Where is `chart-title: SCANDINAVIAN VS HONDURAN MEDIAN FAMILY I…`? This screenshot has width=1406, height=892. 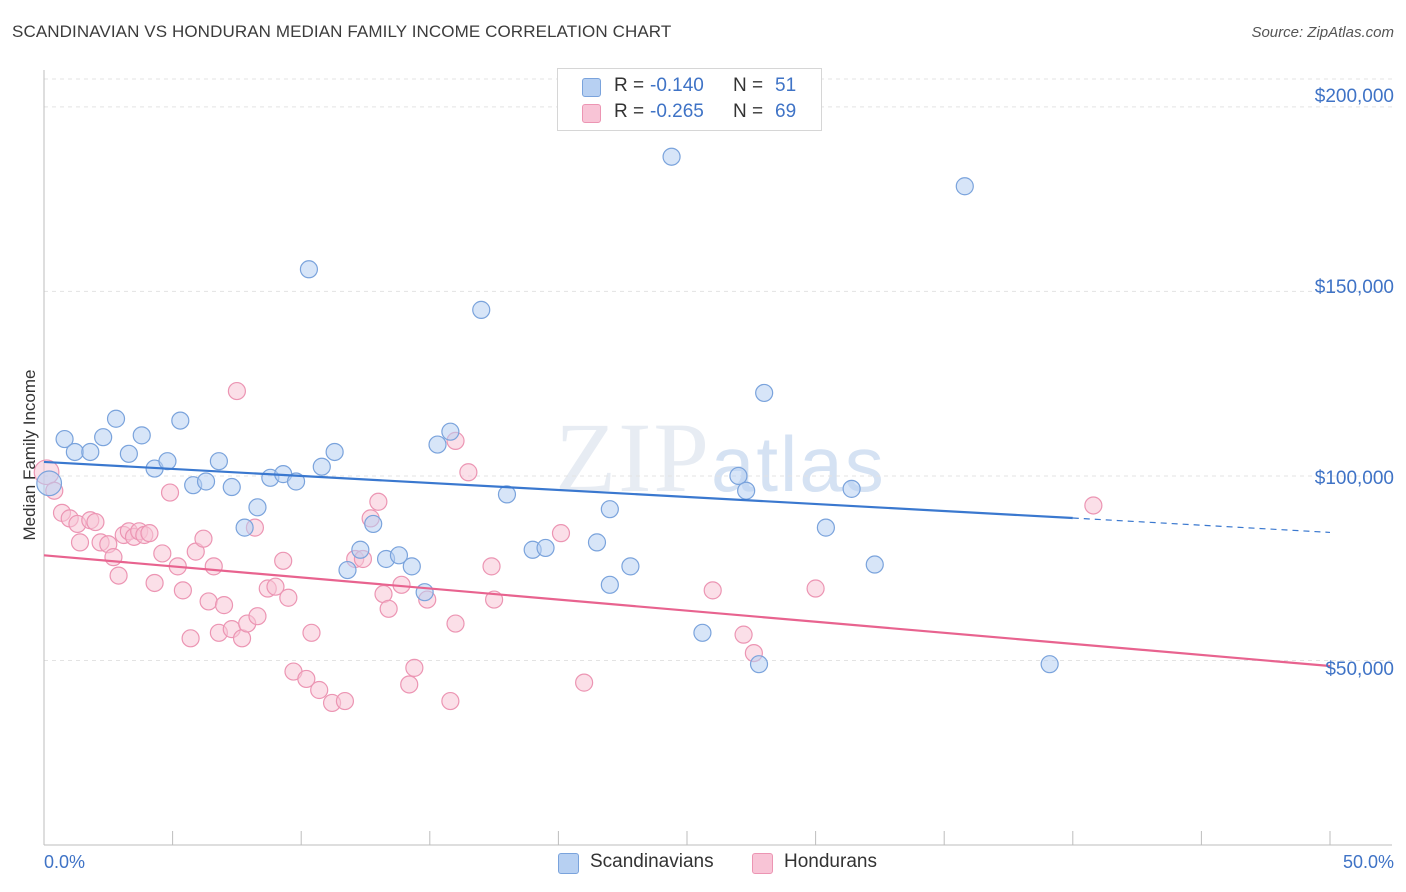 chart-title: SCANDINAVIAN VS HONDURAN MEDIAN FAMILY I… is located at coordinates (342, 31).